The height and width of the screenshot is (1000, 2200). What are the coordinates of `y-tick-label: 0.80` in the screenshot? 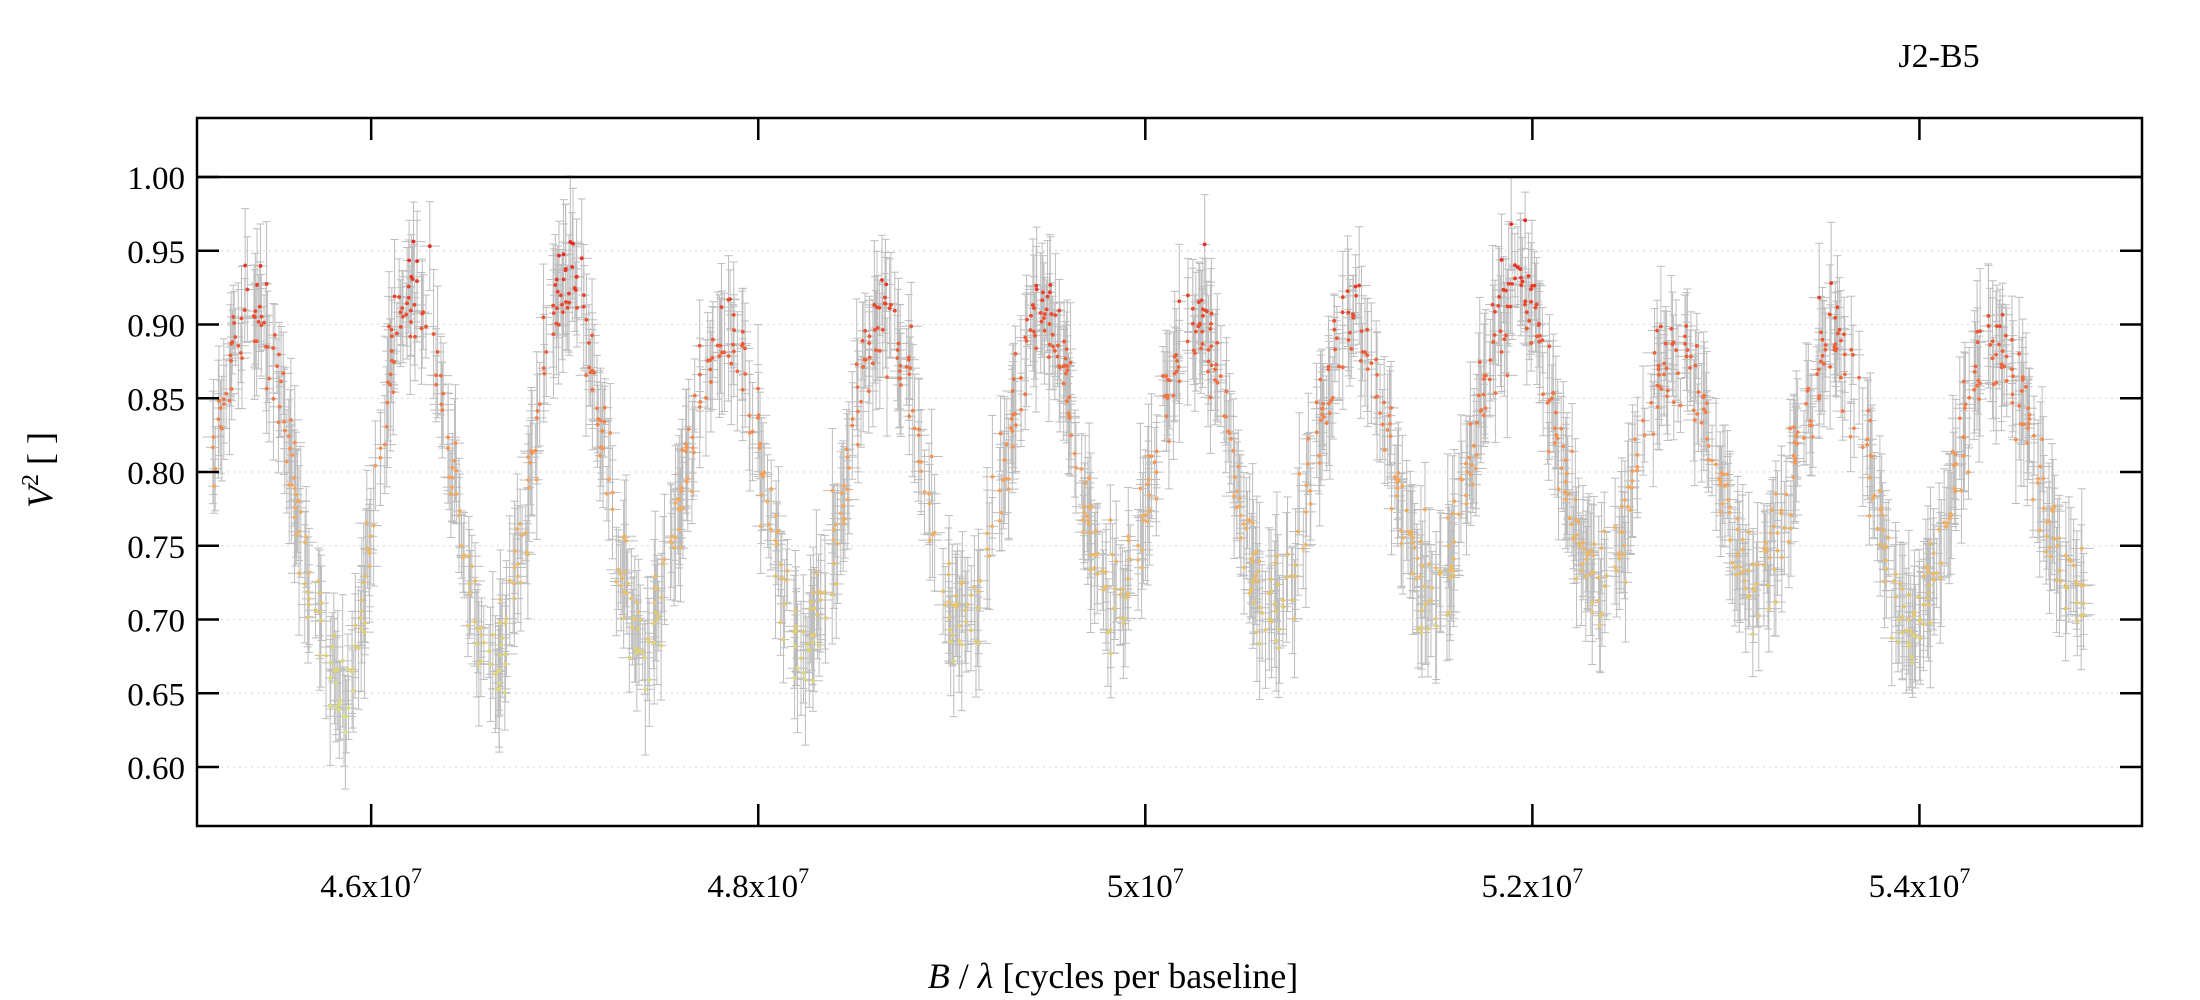 It's located at (156, 474).